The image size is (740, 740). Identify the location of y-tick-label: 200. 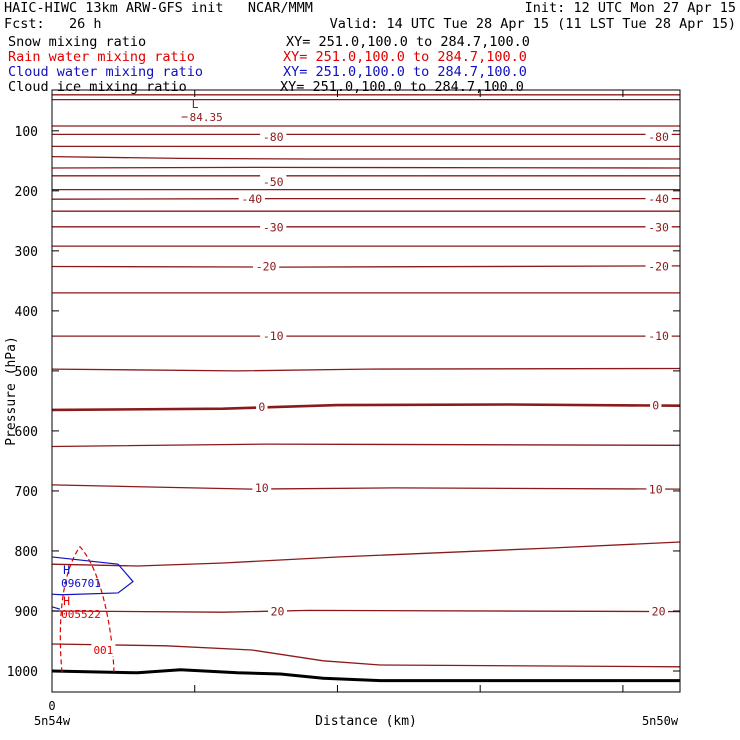
(26, 192).